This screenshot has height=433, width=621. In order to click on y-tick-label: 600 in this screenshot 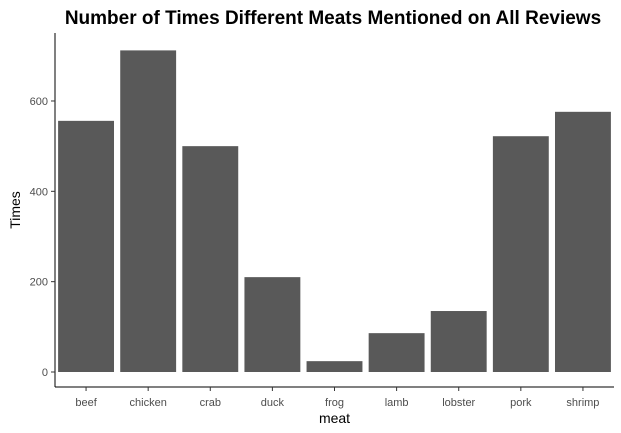, I will do `click(39, 102)`.